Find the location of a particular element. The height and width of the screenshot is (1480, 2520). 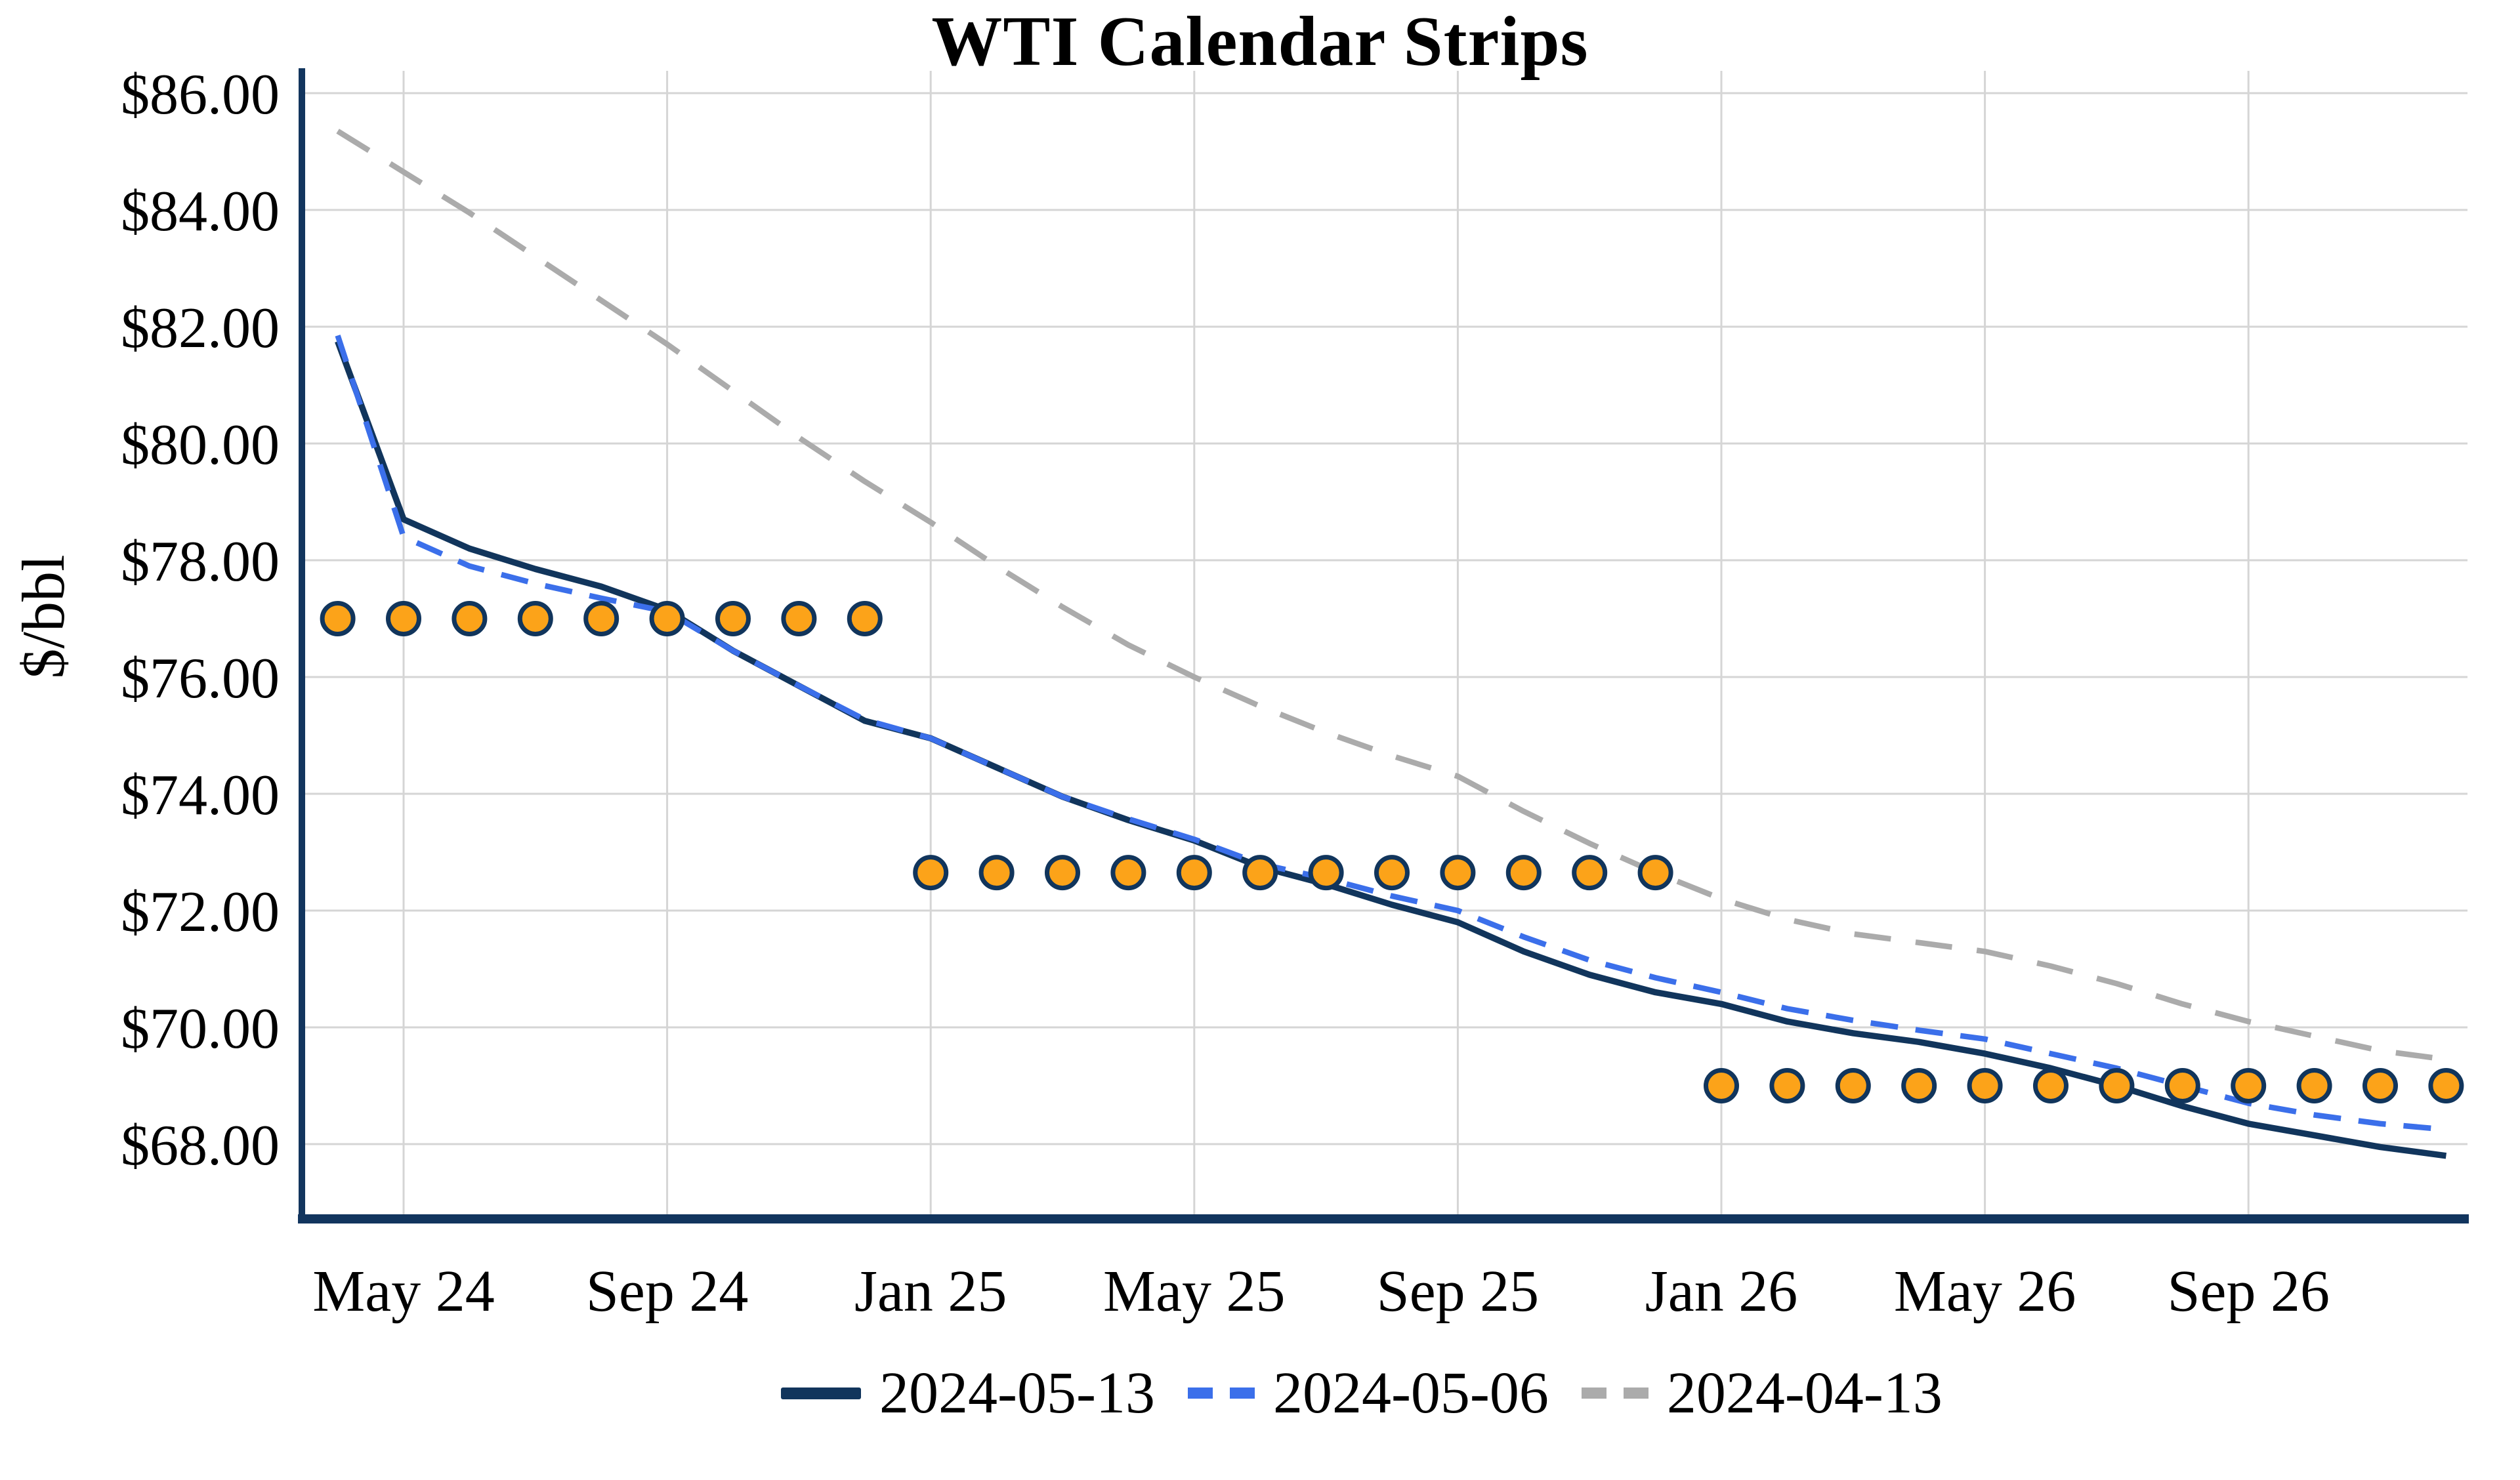

legend-solid-line-swatch is located at coordinates (821, 1393).